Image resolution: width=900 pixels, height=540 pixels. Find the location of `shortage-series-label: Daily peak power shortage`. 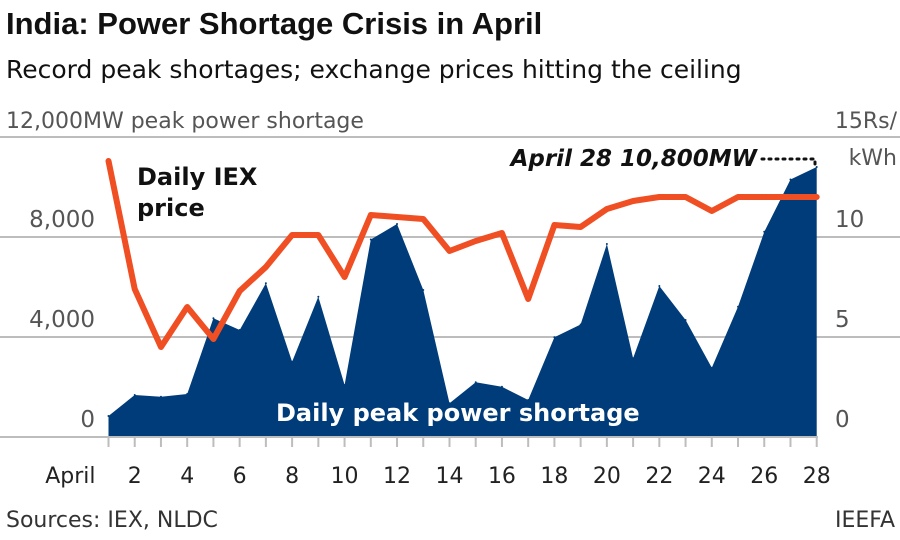

shortage-series-label: Daily peak power shortage is located at coordinates (458, 413).